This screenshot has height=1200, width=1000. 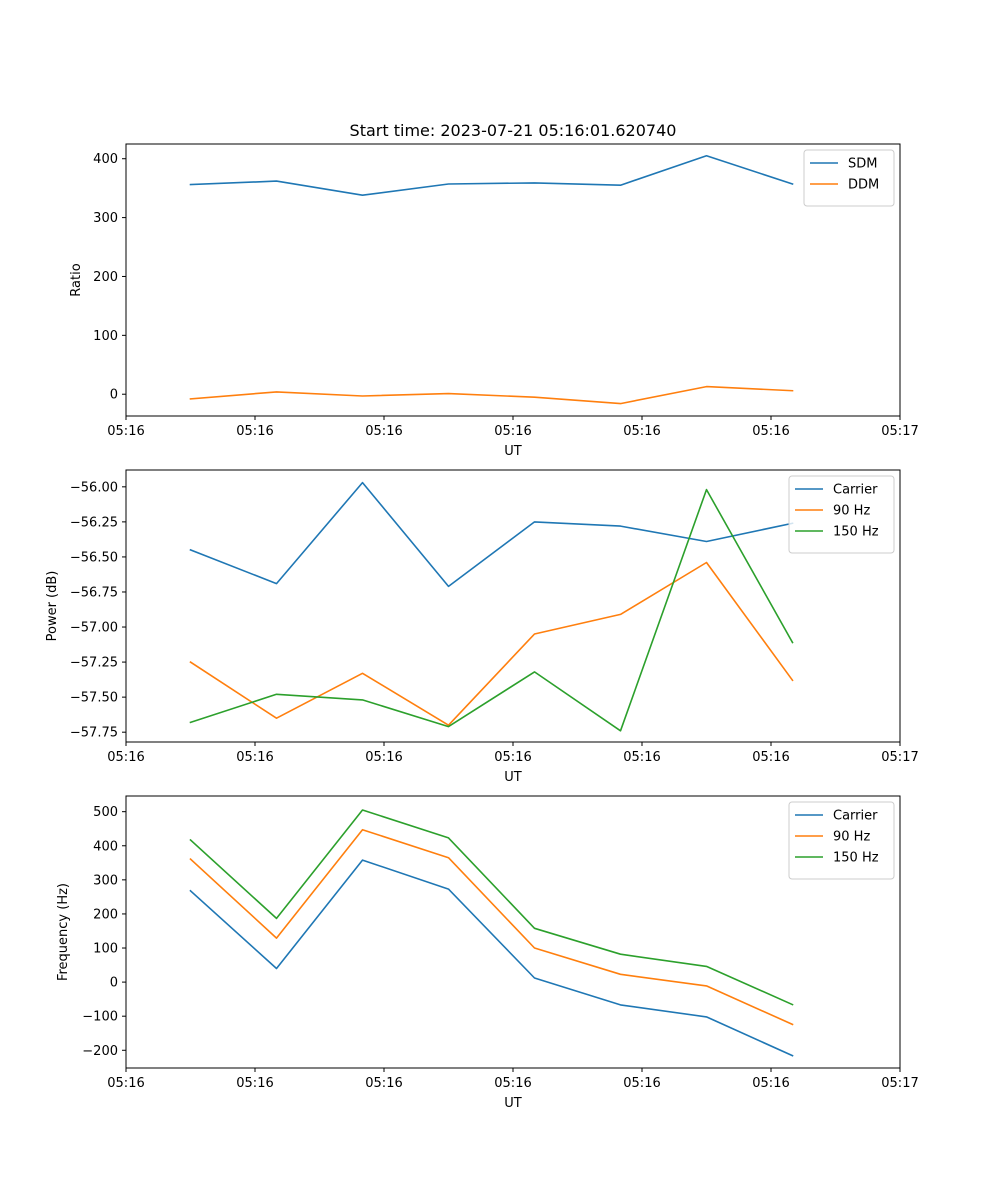 What do you see at coordinates (94, 628) in the screenshot?
I see `y-tick-label: −57.00` at bounding box center [94, 628].